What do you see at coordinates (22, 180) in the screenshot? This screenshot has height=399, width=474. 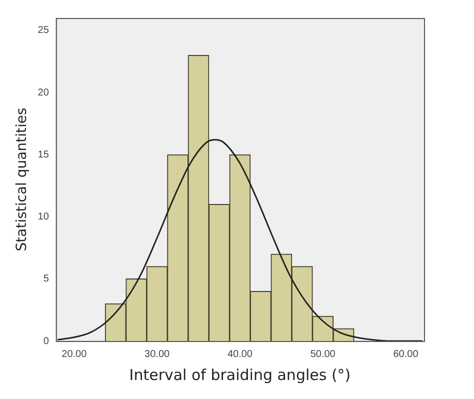 I see `y-axis-title: Statistical quantities` at bounding box center [22, 180].